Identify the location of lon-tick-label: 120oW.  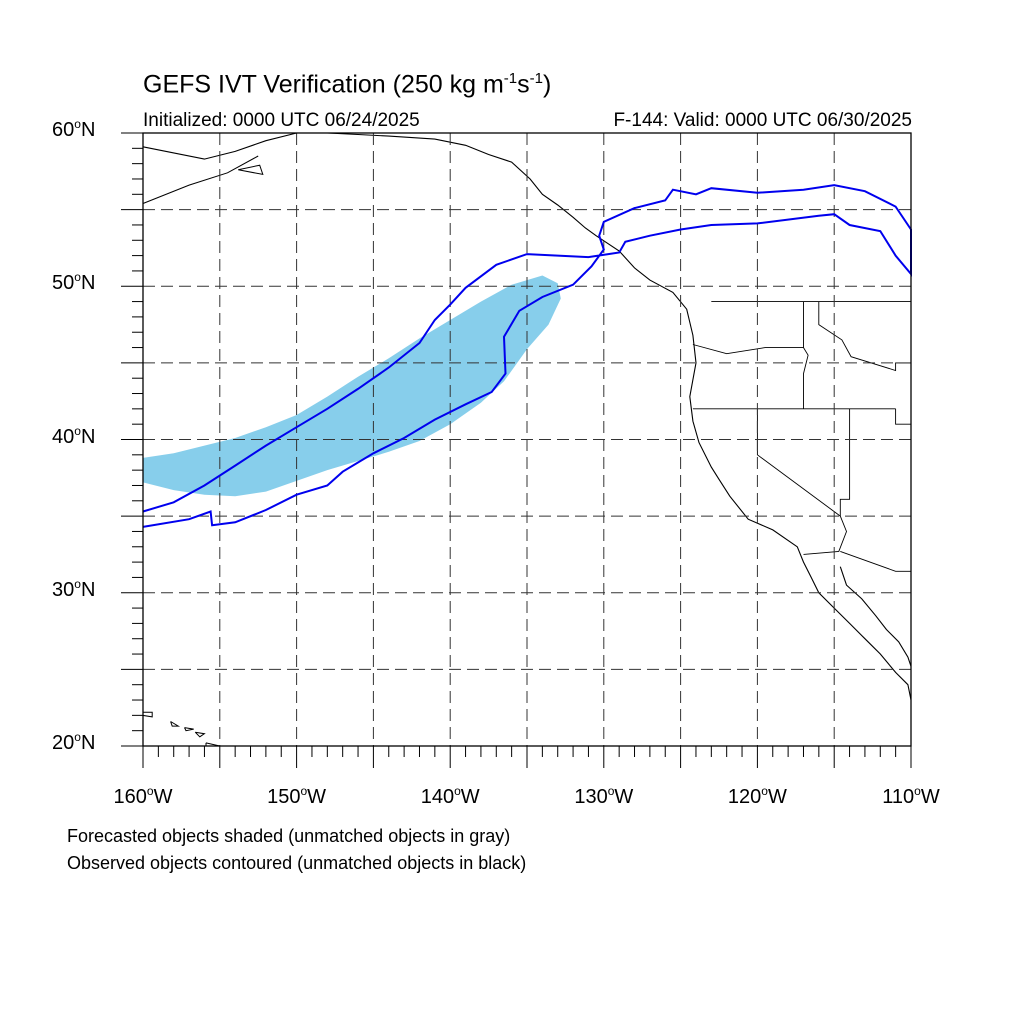
(757, 796).